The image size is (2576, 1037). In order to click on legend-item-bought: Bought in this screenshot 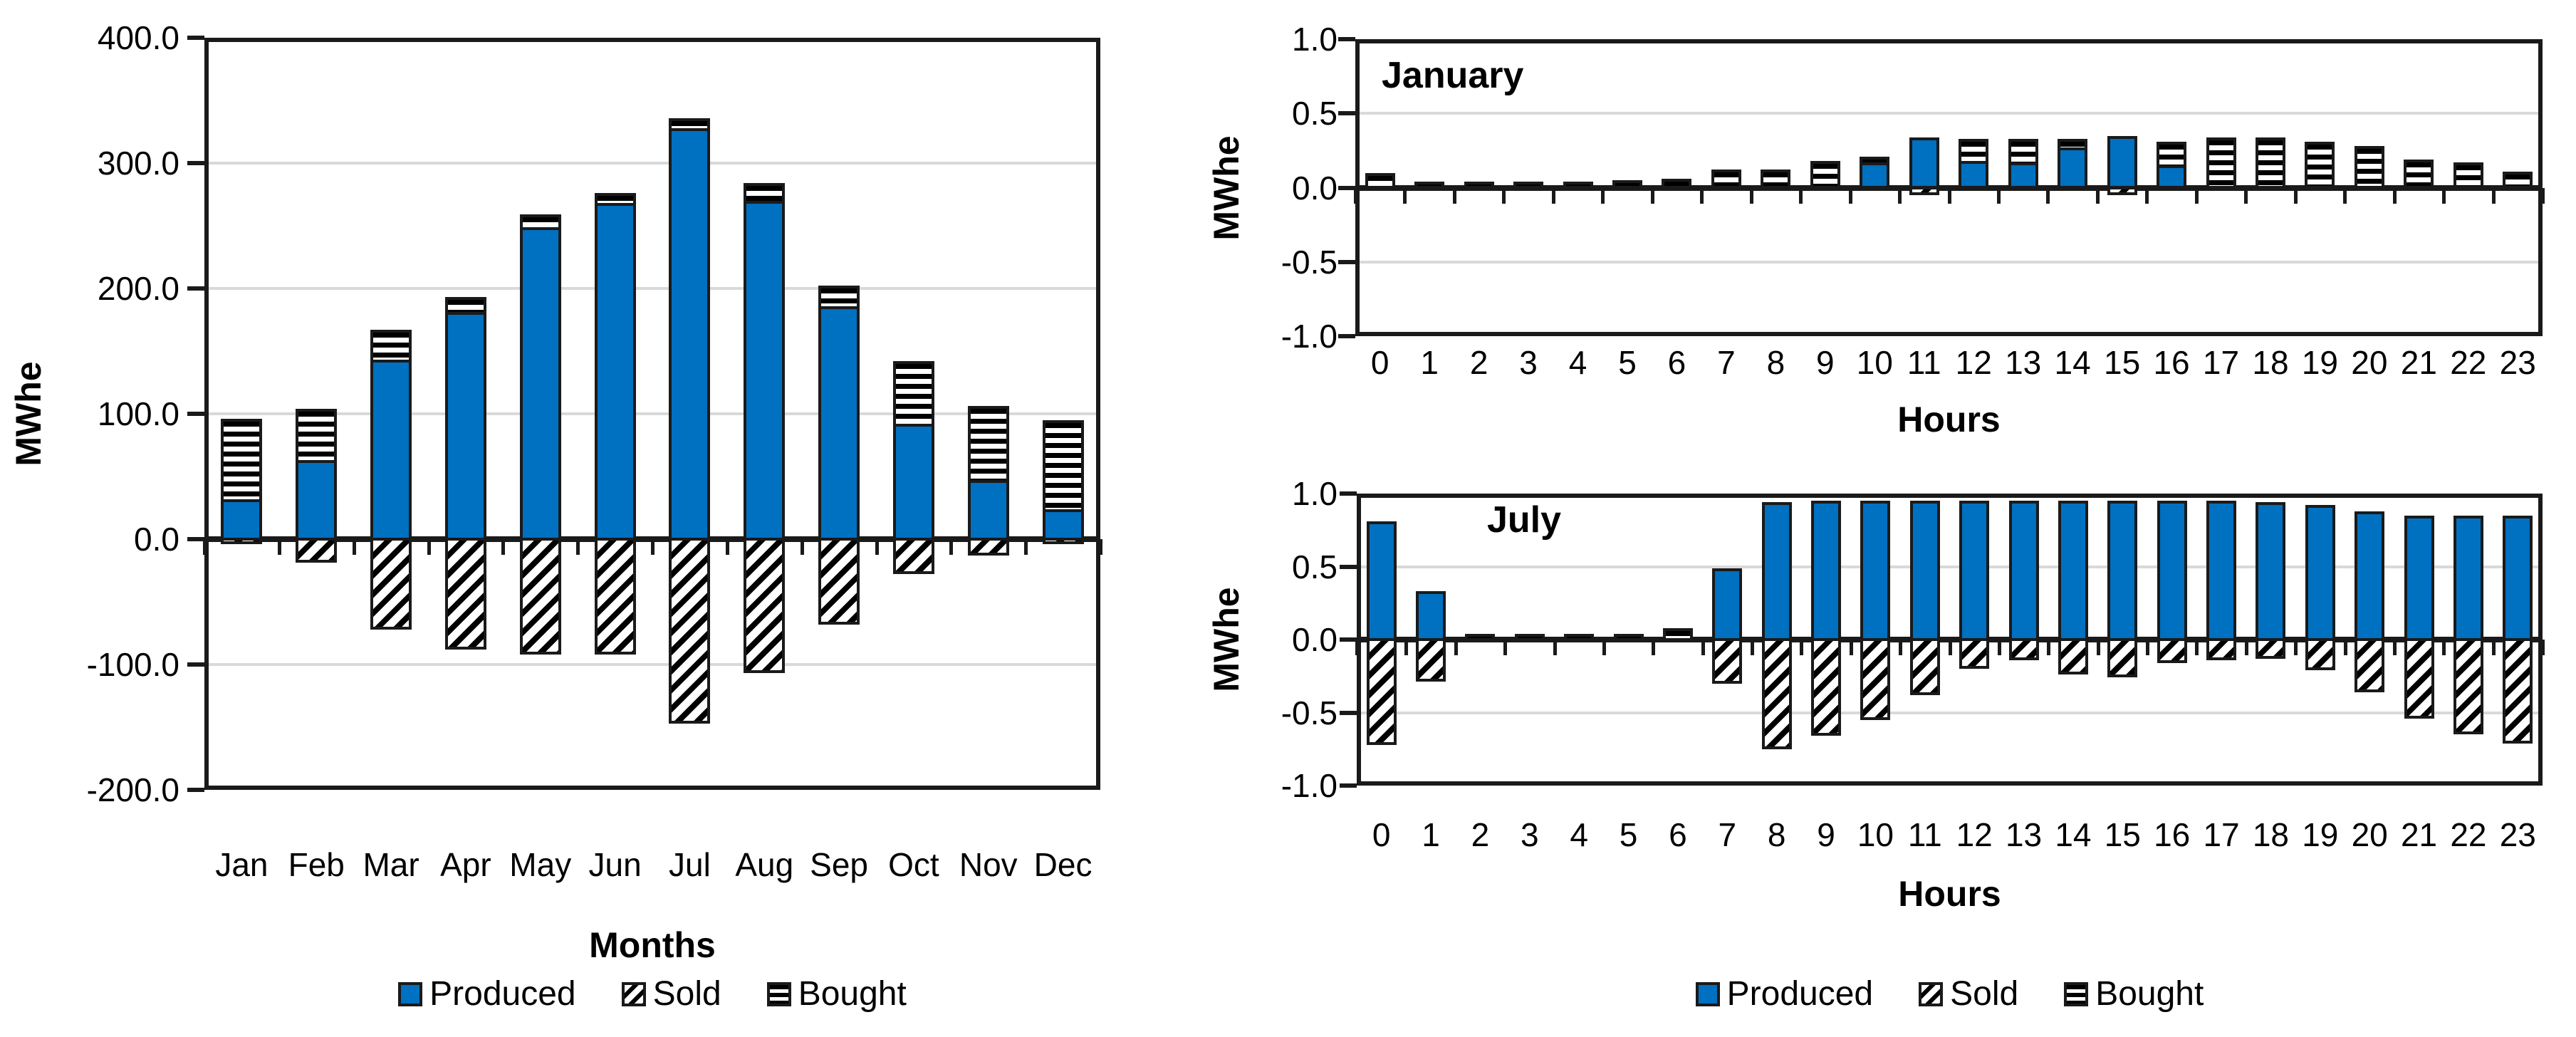, I will do `click(836, 994)`.